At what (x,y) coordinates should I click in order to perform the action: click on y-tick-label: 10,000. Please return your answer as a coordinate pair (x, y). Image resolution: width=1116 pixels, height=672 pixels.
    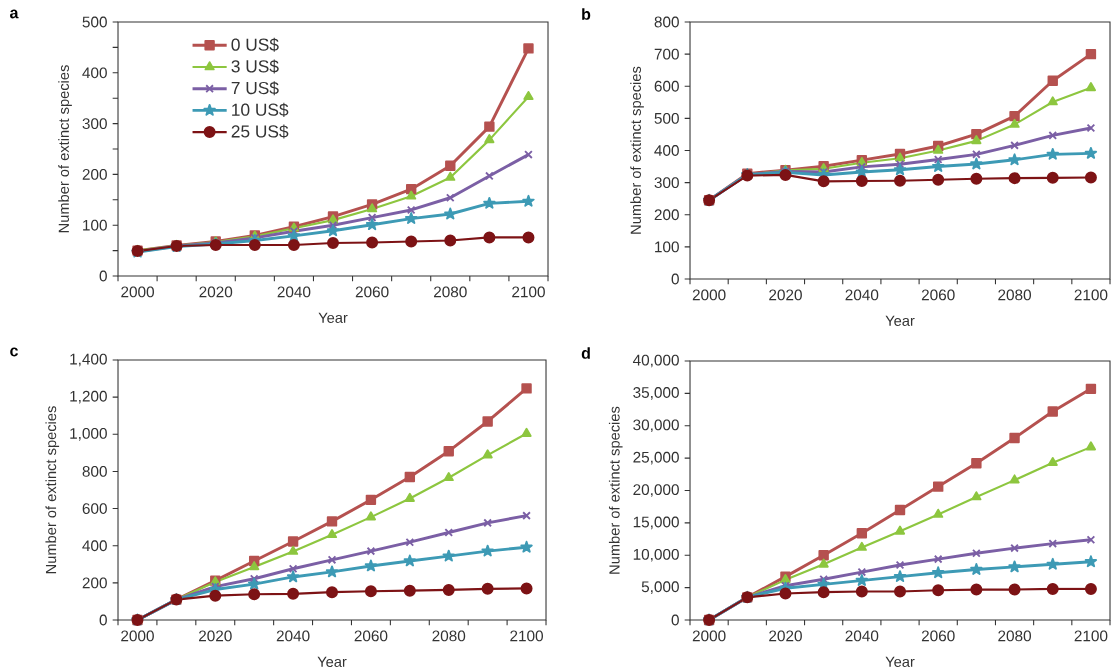
    Looking at the image, I should click on (656, 555).